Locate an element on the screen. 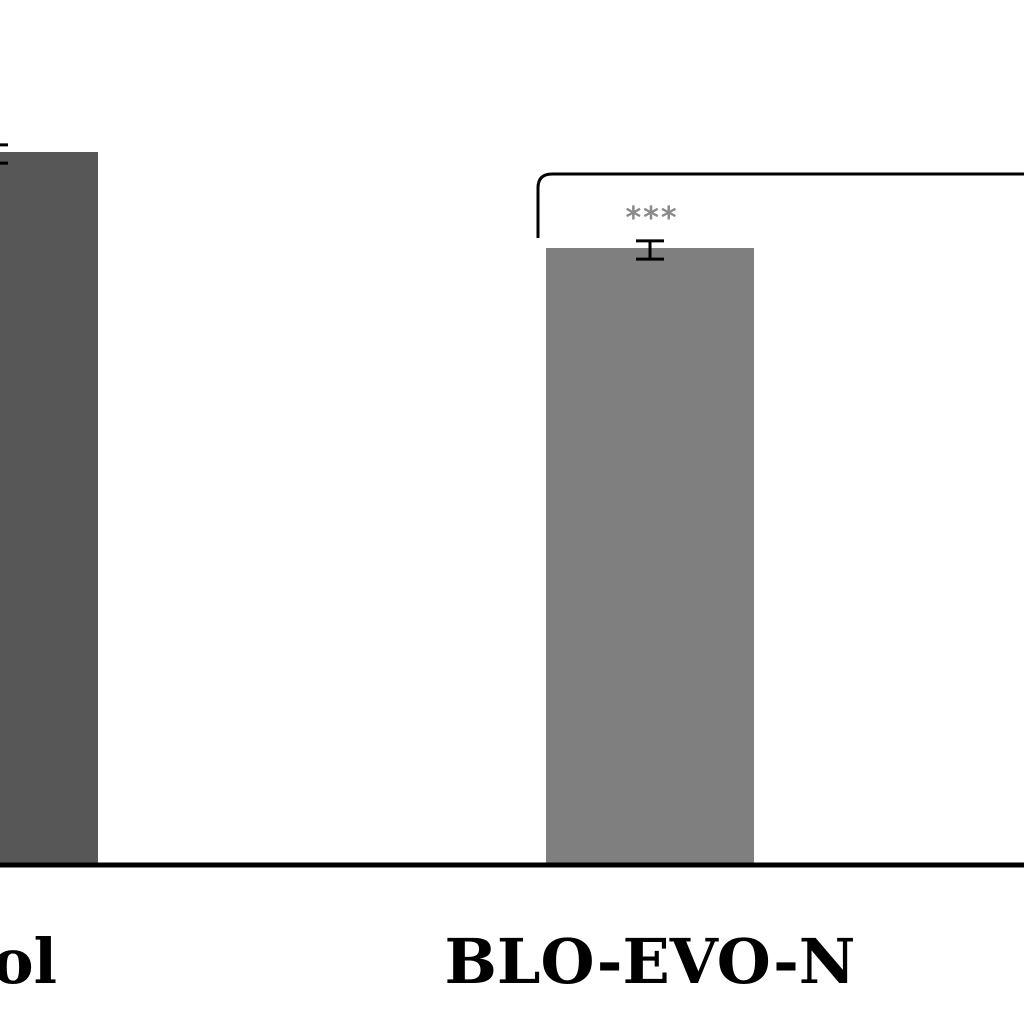 The width and height of the screenshot is (1024, 1024). annotations-group: *** is located at coordinates (780, 205).